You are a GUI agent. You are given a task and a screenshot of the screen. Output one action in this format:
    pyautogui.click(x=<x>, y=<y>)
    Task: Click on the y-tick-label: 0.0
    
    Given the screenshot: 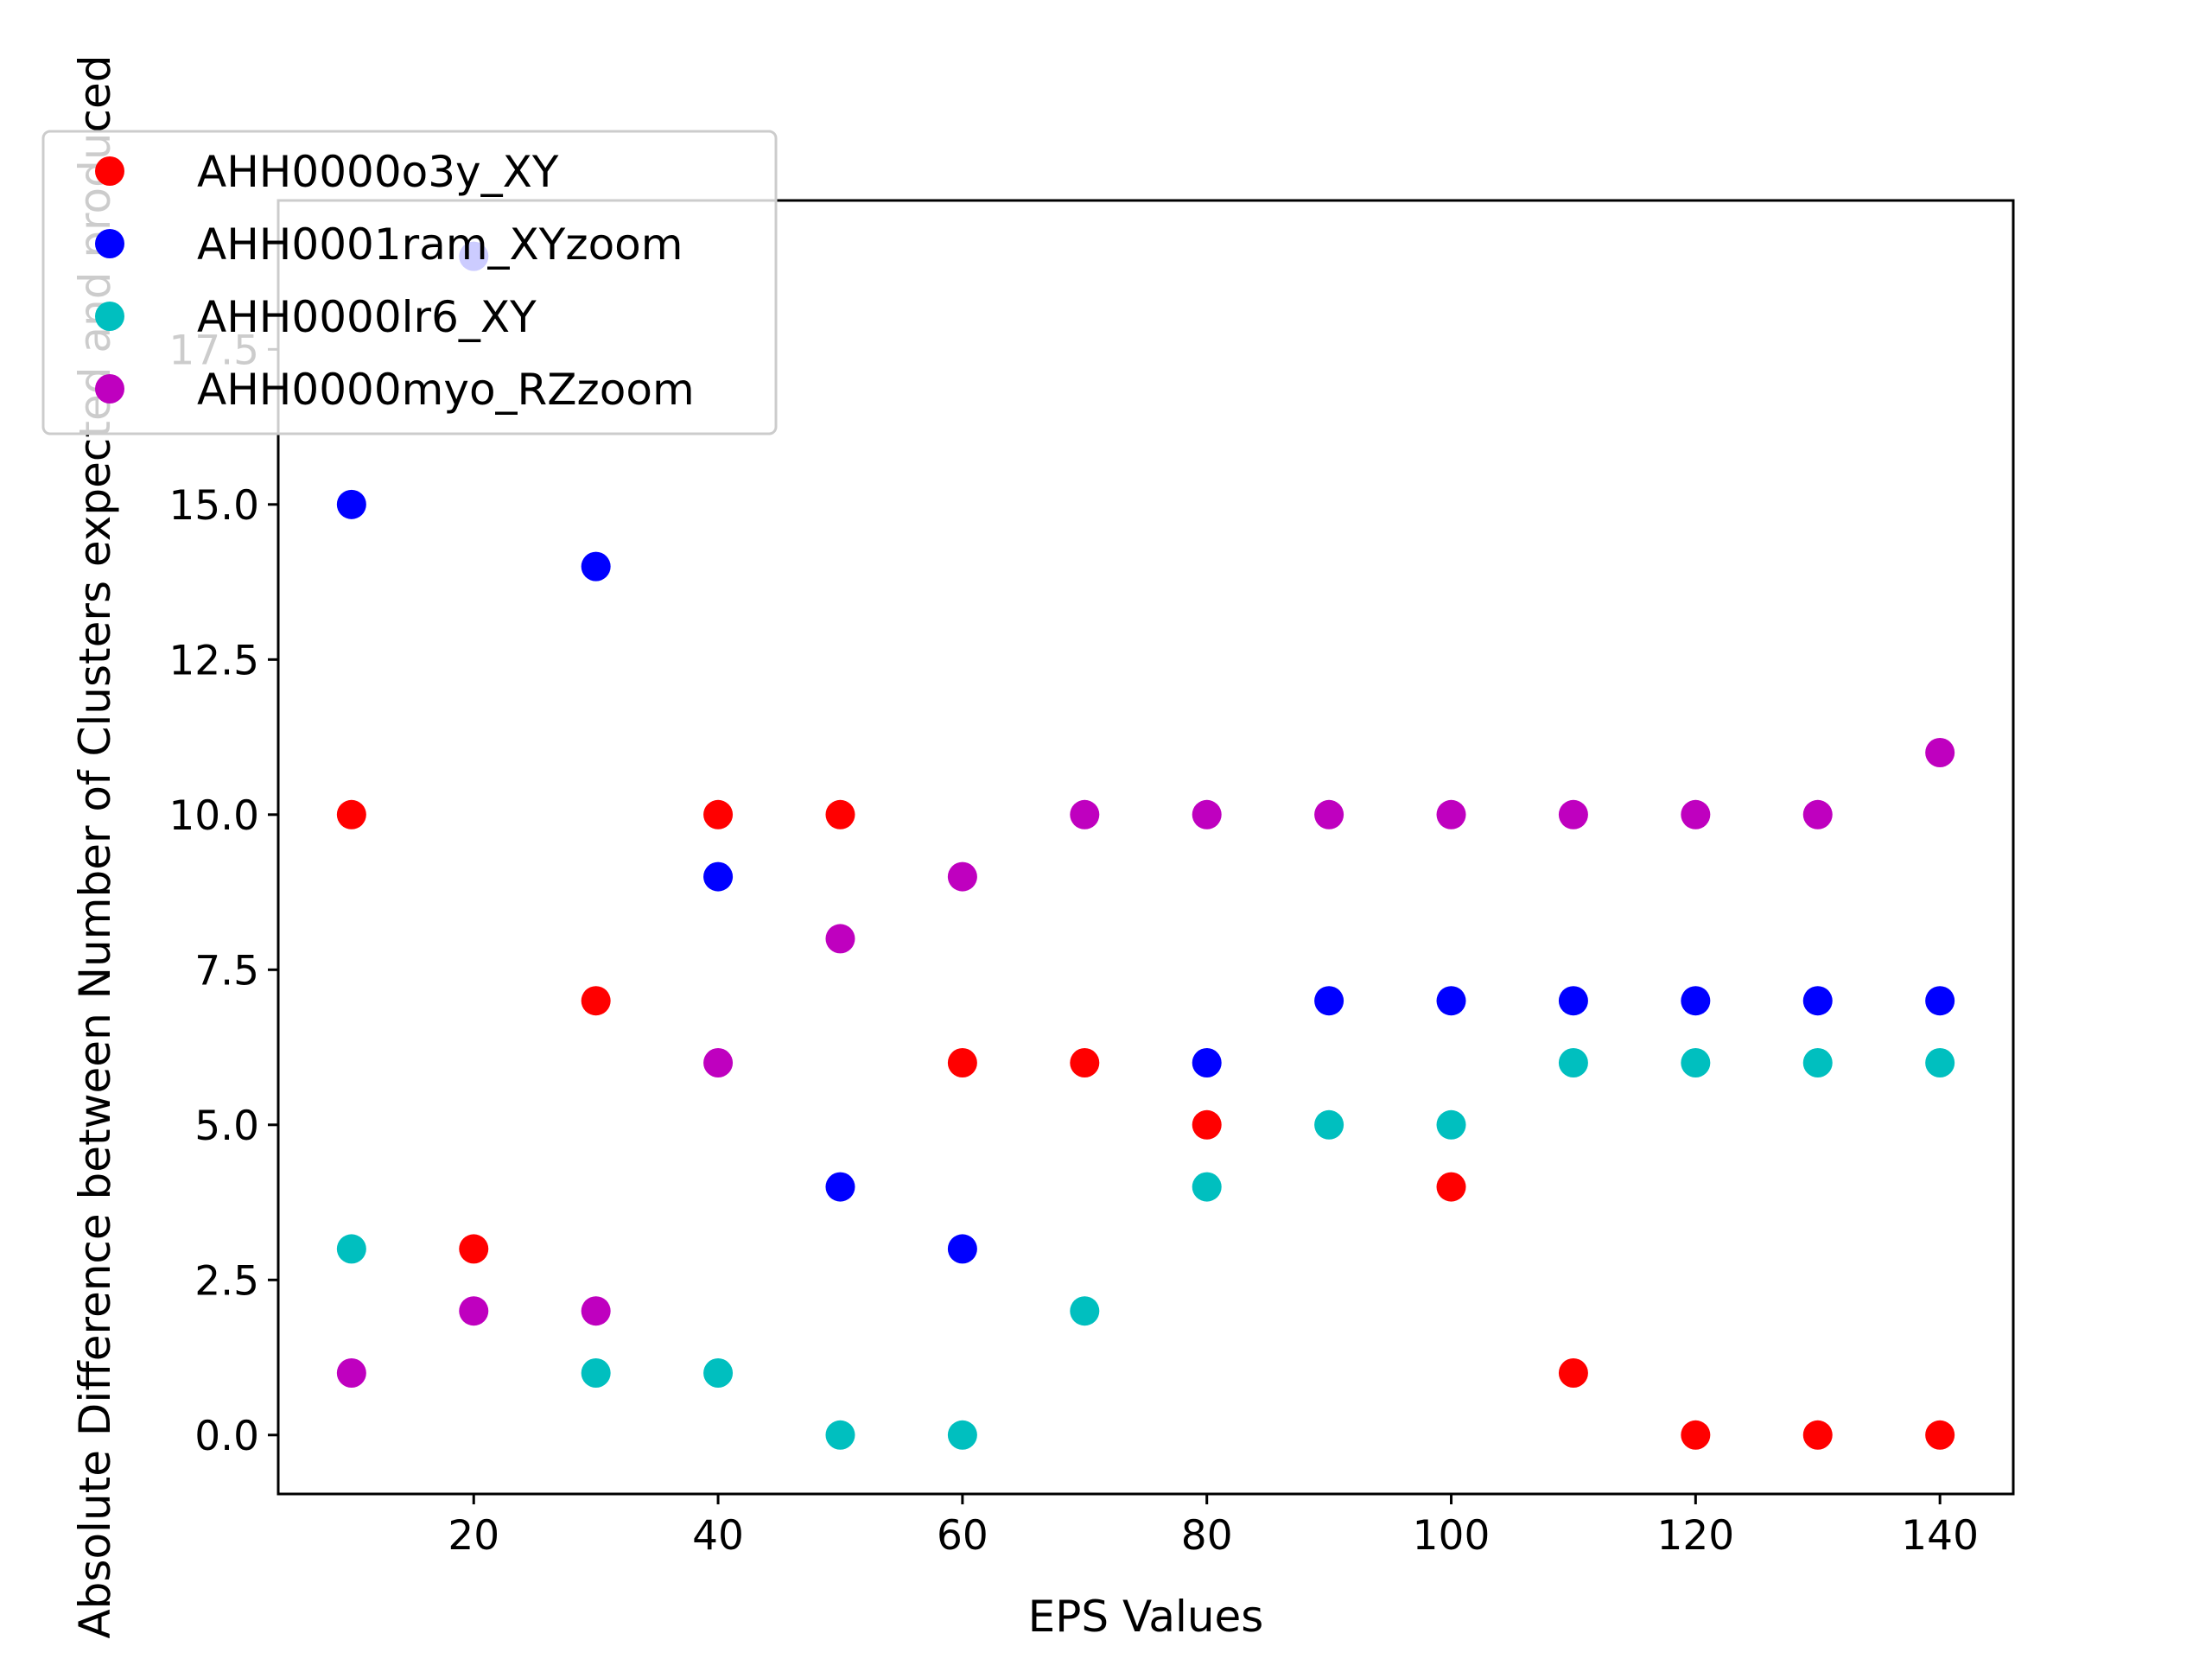 What is the action you would take?
    pyautogui.click(x=226, y=1436)
    